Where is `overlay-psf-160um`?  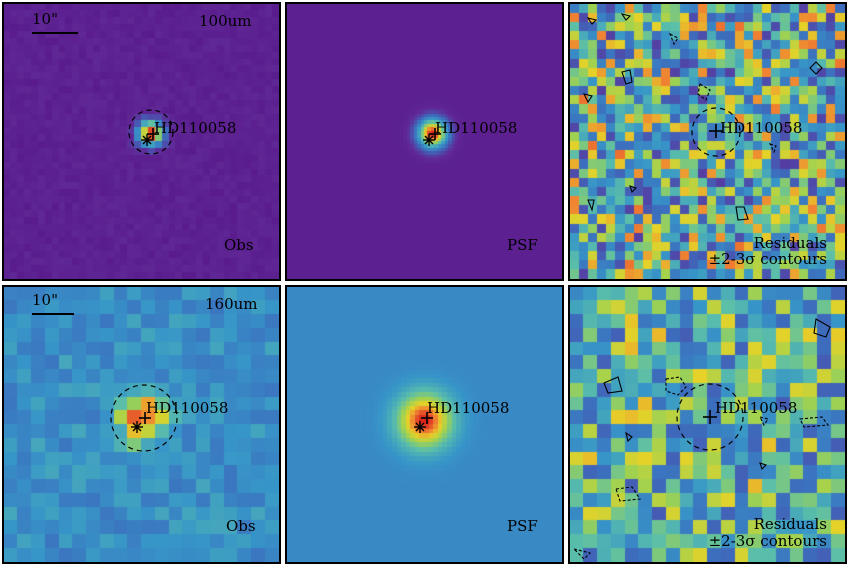 overlay-psf-160um is located at coordinates (423, 422).